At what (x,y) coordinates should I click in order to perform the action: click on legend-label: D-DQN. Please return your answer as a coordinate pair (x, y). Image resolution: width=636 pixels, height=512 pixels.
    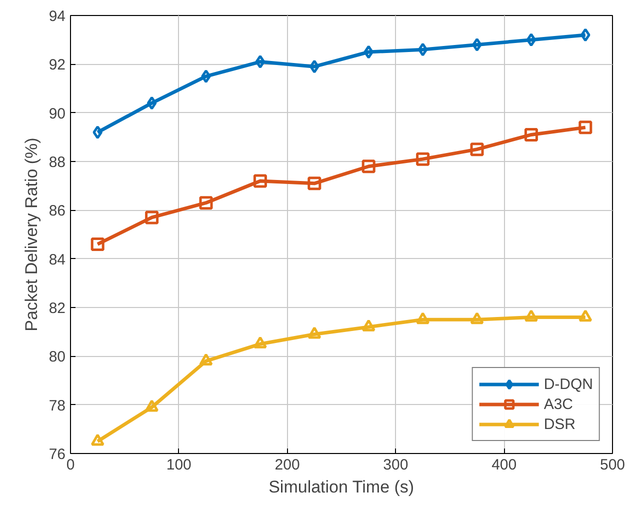
    Looking at the image, I should click on (568, 384).